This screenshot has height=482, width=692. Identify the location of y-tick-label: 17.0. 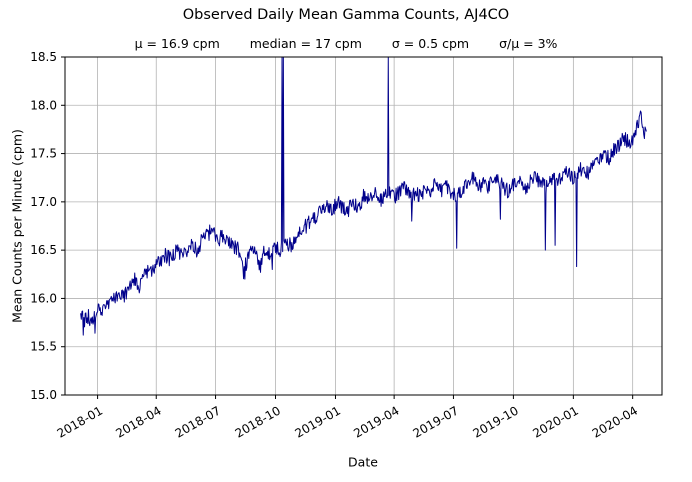
(43, 202).